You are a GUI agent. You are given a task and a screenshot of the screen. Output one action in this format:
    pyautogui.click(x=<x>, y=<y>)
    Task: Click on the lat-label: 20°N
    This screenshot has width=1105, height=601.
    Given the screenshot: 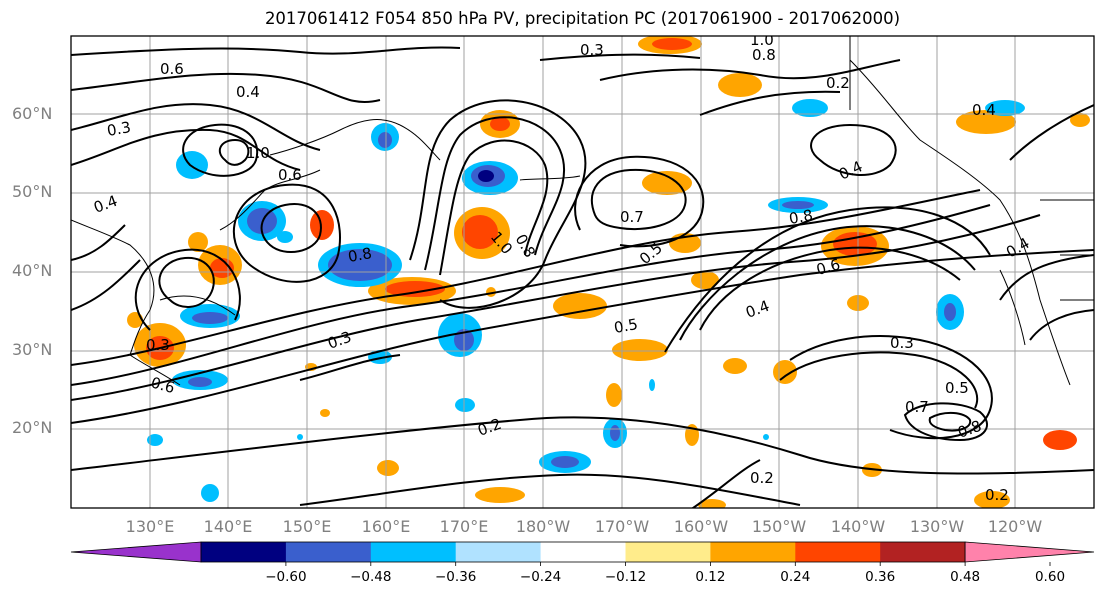 What is the action you would take?
    pyautogui.click(x=32, y=427)
    